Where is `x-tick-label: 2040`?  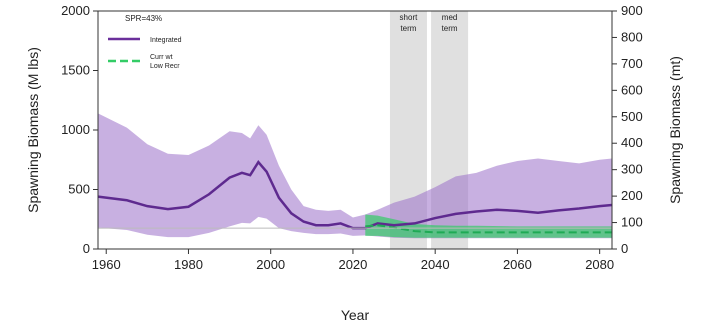 x-tick-label: 2040 is located at coordinates (435, 264).